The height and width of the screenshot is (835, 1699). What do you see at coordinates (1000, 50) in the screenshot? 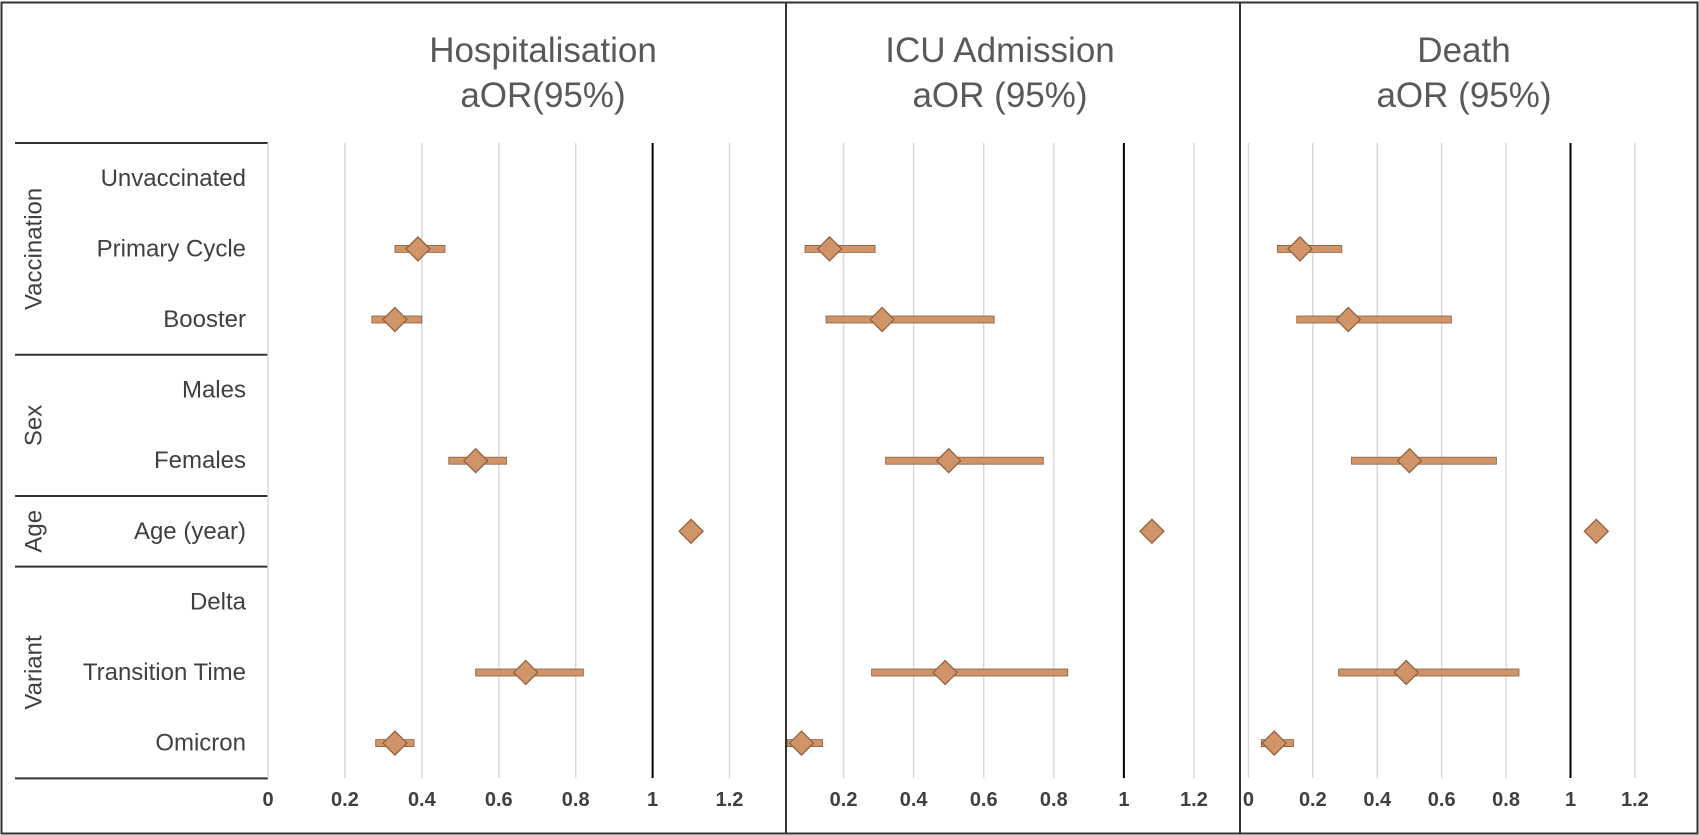
I see `panel-title: ICU Admission` at bounding box center [1000, 50].